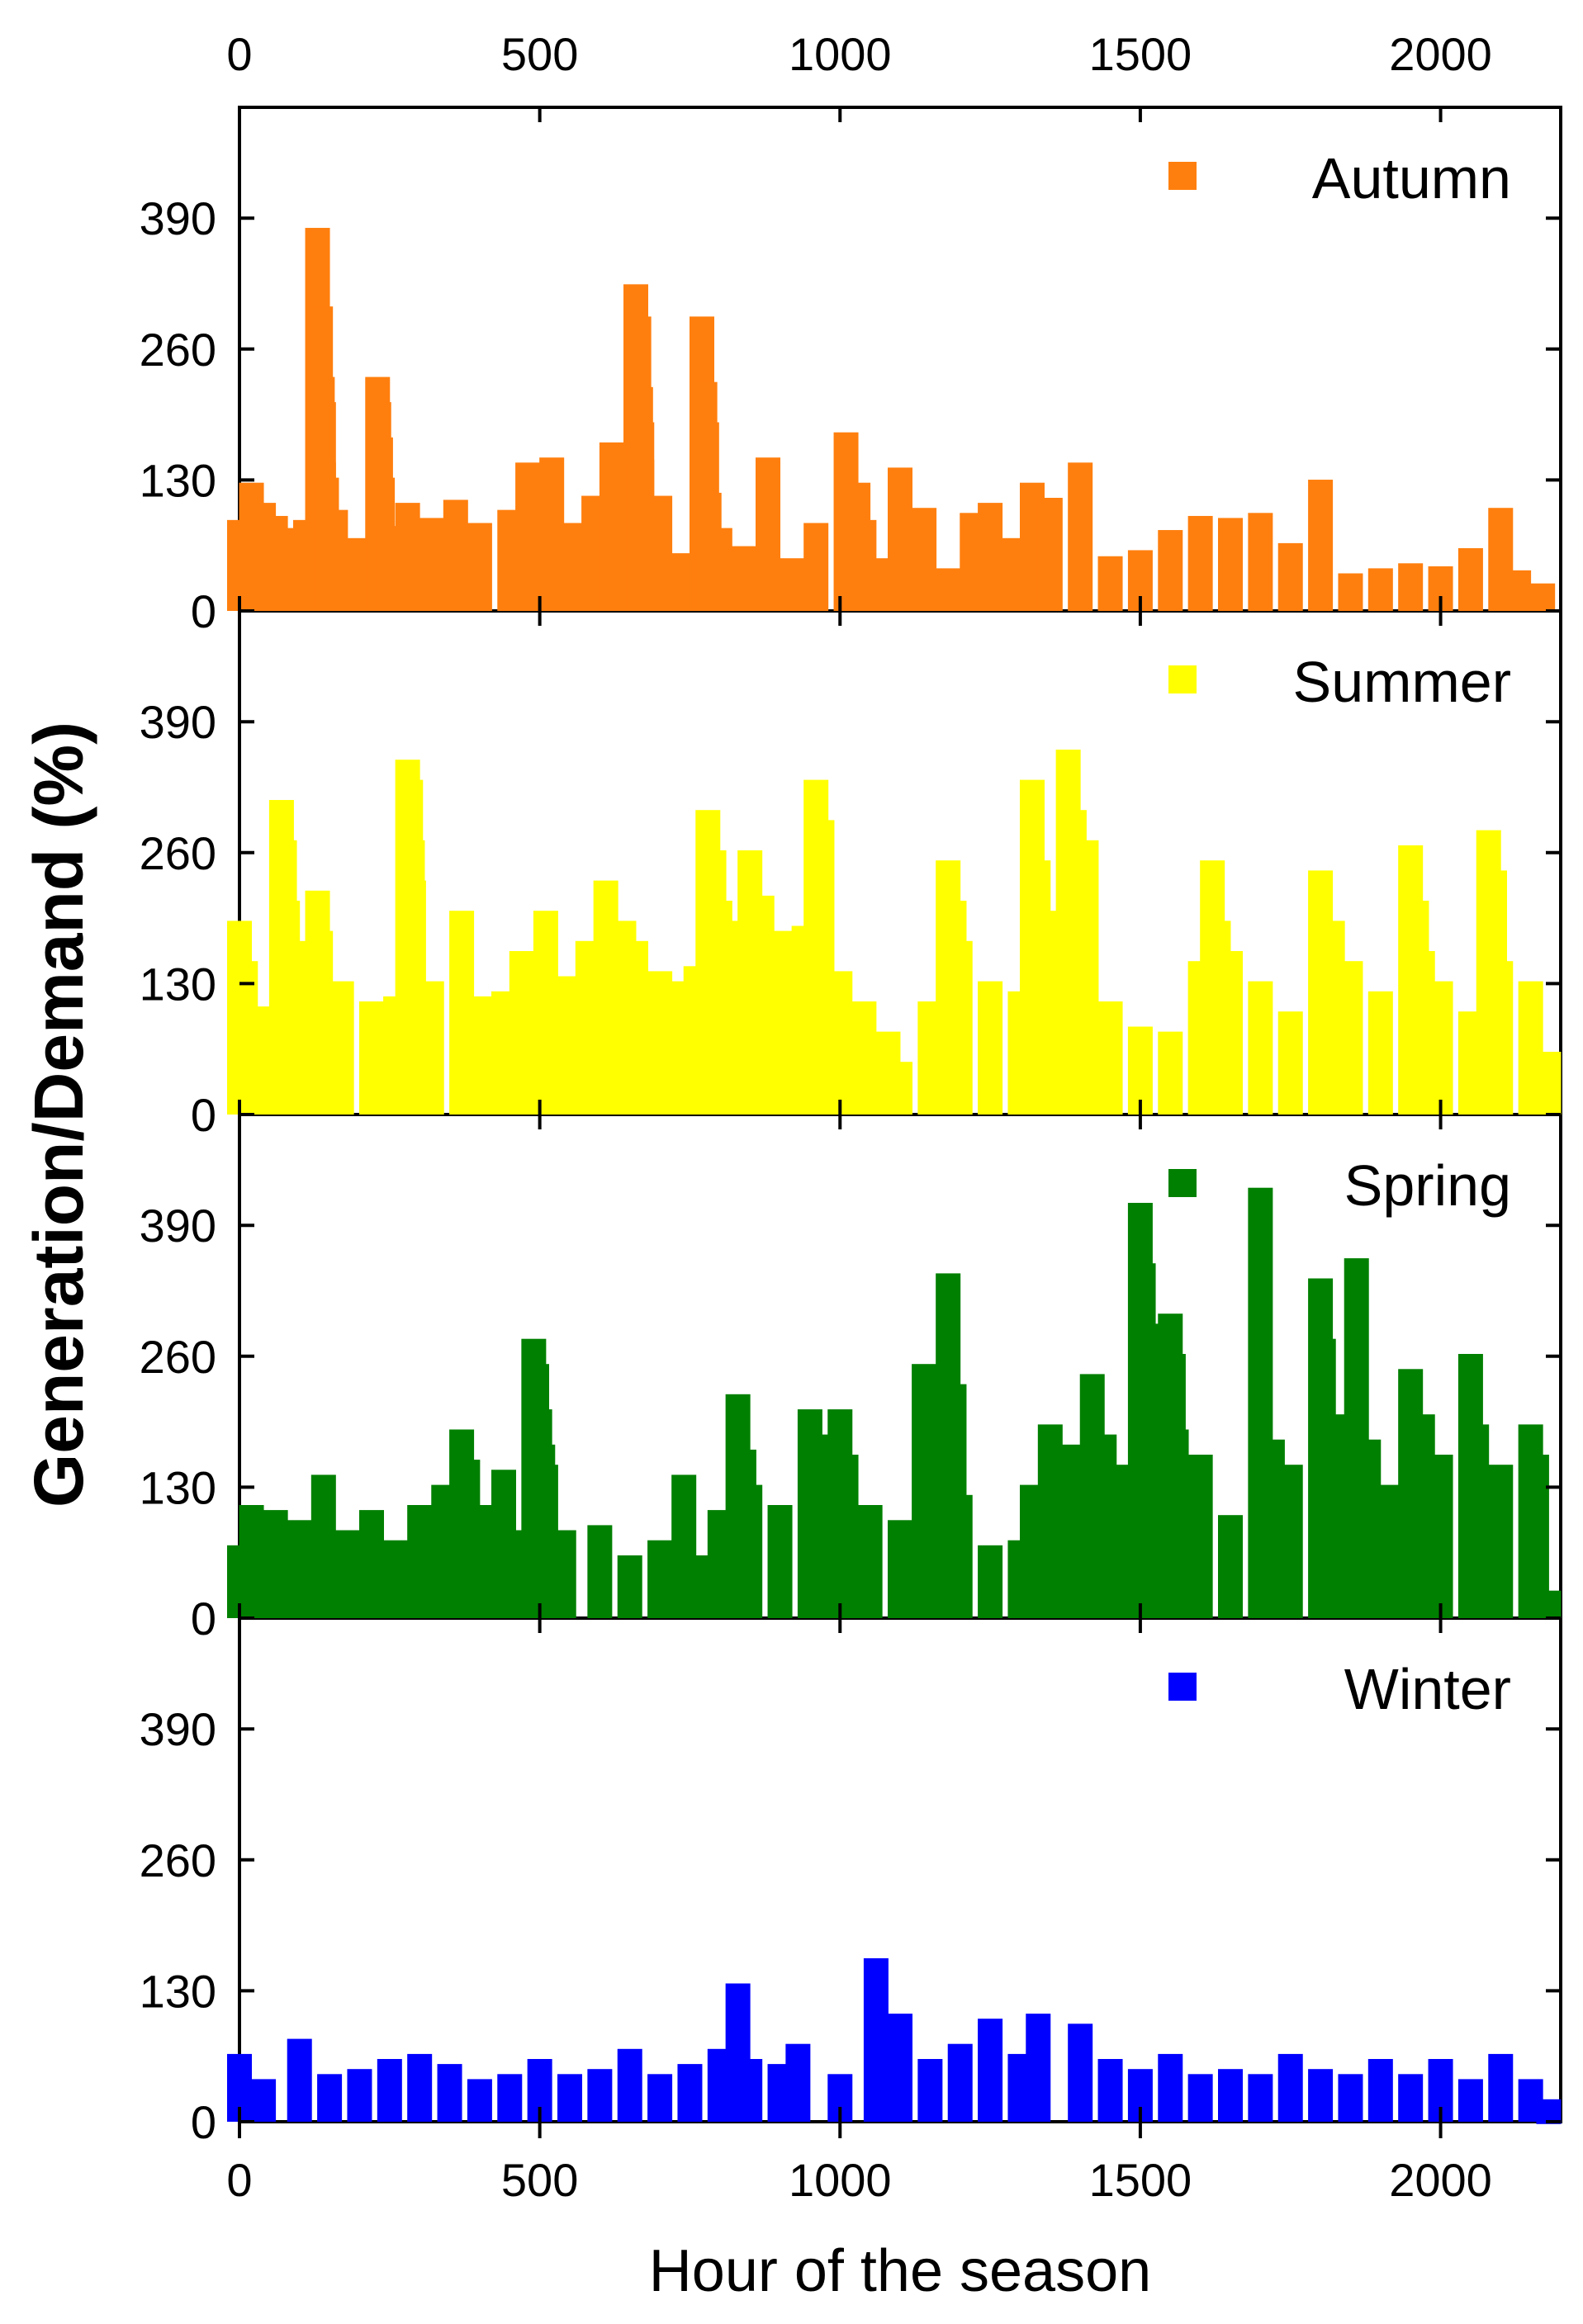 The image size is (1583, 2324). What do you see at coordinates (841, 2180) in the screenshot?
I see `x-tick-label-bottom: 1000` at bounding box center [841, 2180].